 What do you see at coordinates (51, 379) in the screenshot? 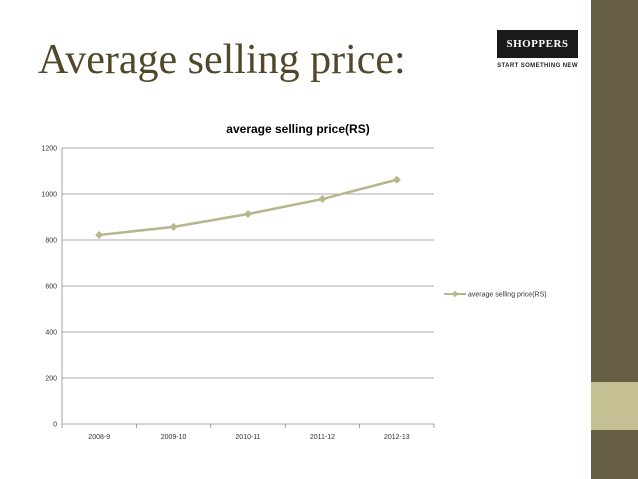
I see `y-tick-label: 200` at bounding box center [51, 379].